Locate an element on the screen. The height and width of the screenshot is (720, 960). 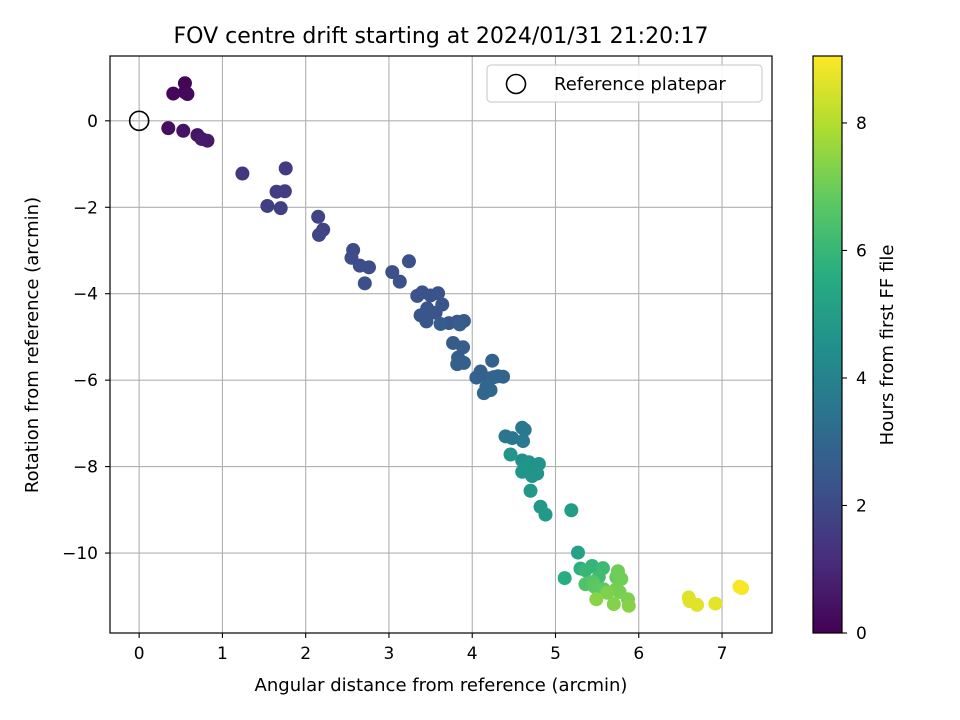
colorbar-ticks: 0 2 4 6 8 is located at coordinates (854, 379).